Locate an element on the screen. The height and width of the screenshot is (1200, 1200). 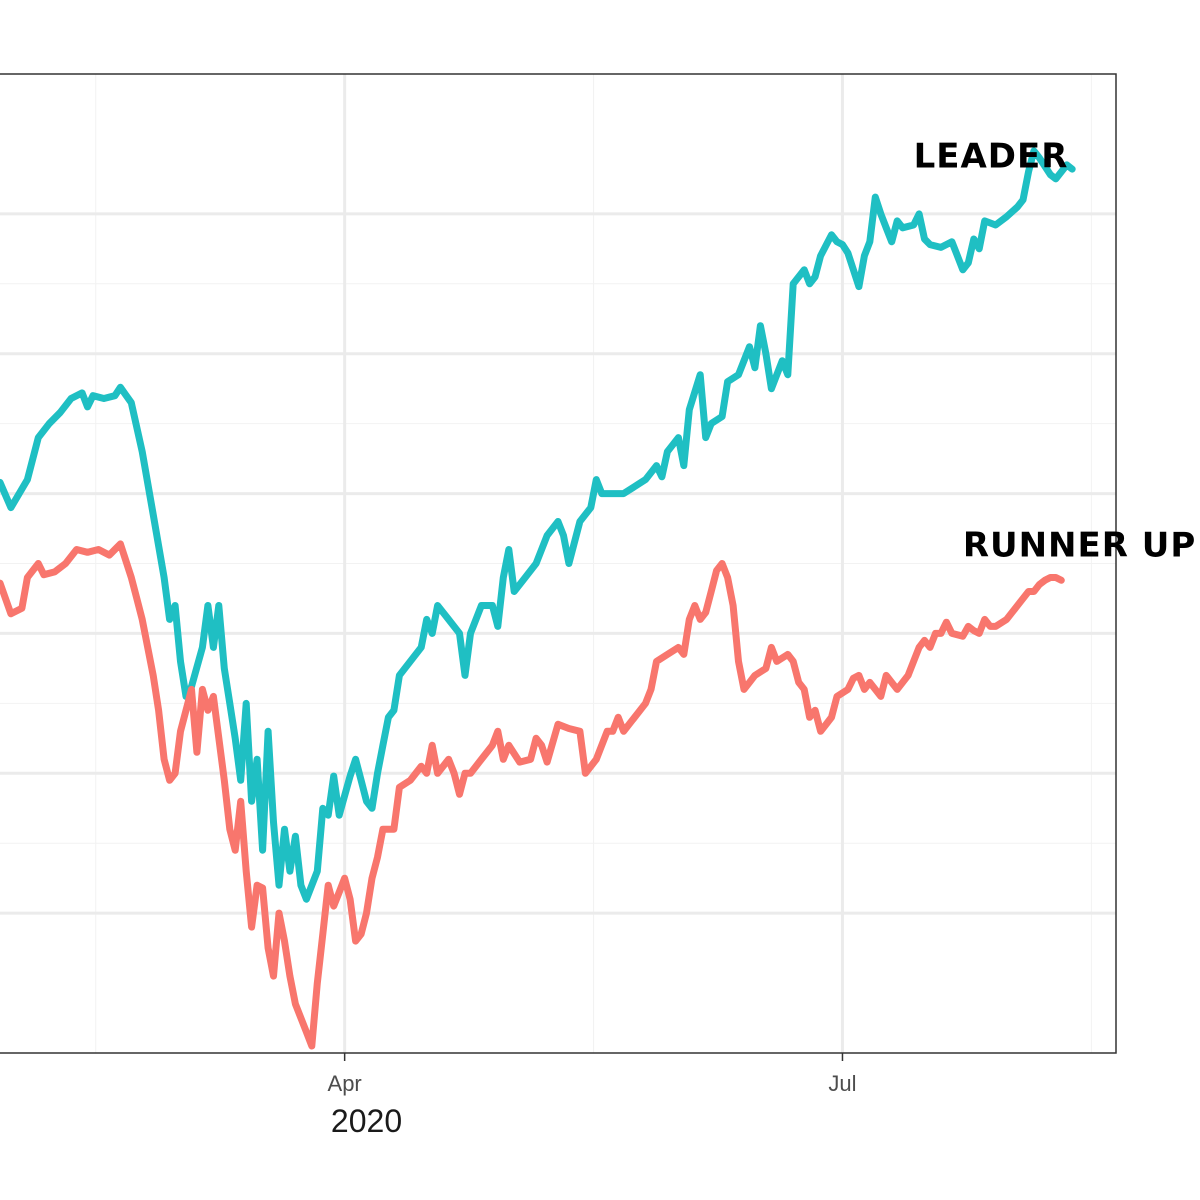
series-annotations: LEADER RUNNER UP is located at coordinates (1055, 351).